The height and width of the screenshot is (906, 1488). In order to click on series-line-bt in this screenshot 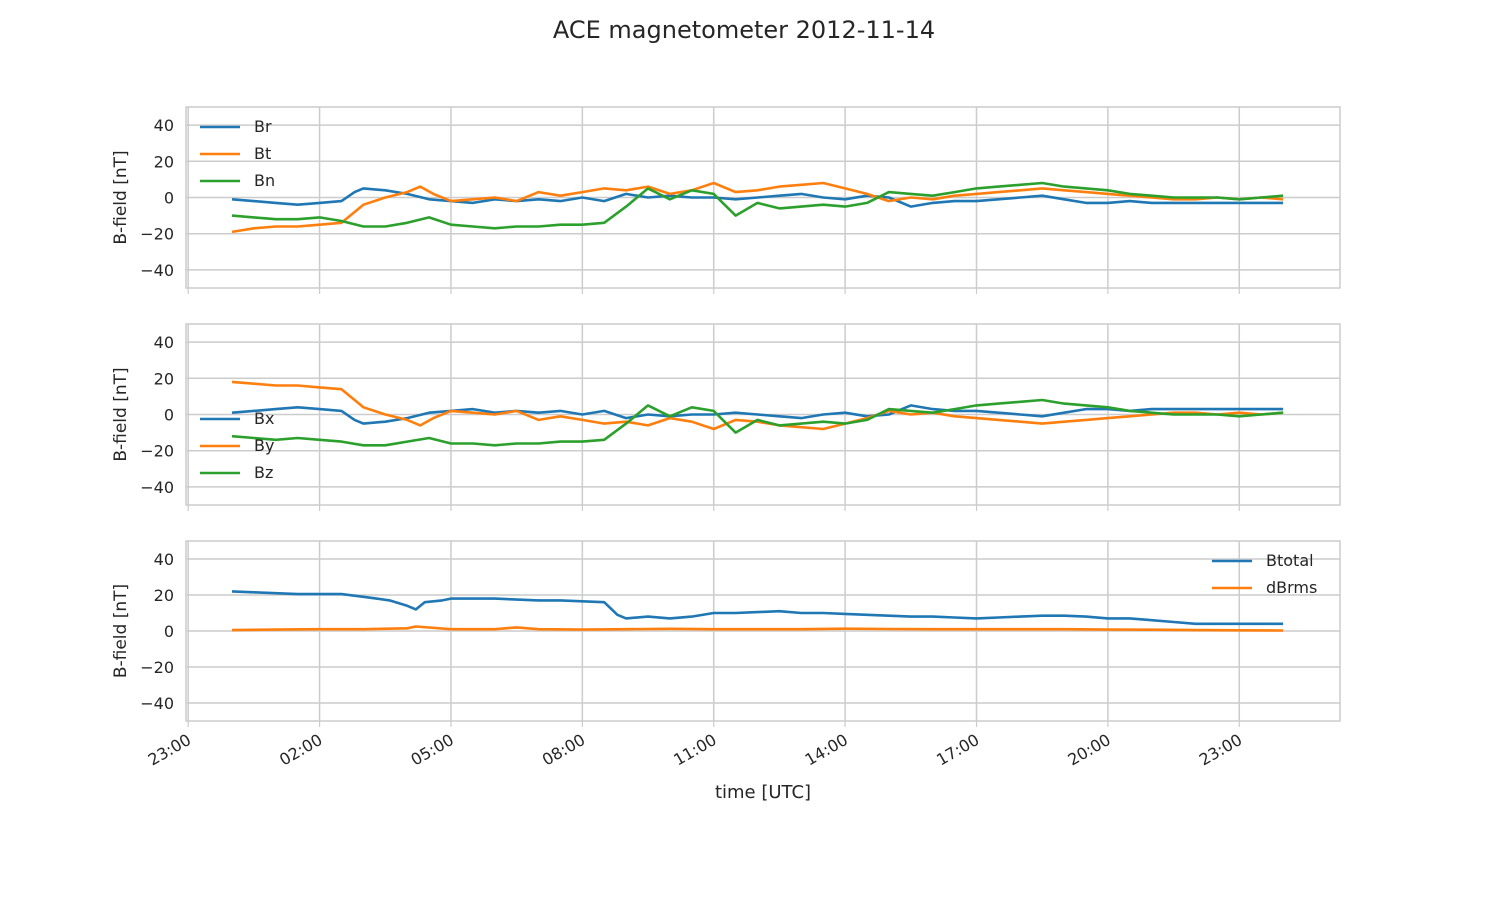, I will do `click(757, 207)`.